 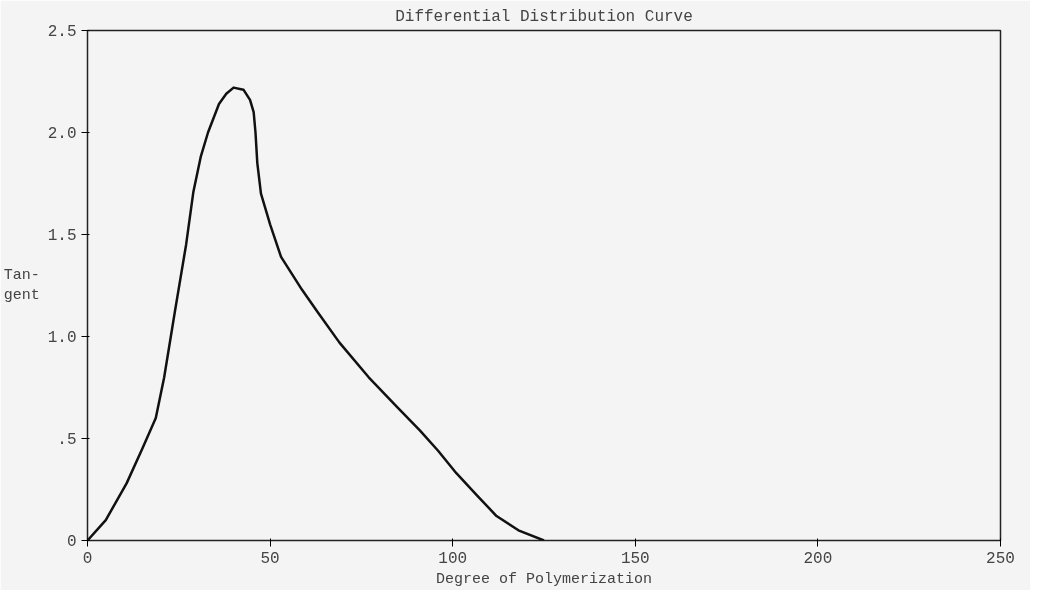 I want to click on x-tick-label: 0, so click(x=87, y=558).